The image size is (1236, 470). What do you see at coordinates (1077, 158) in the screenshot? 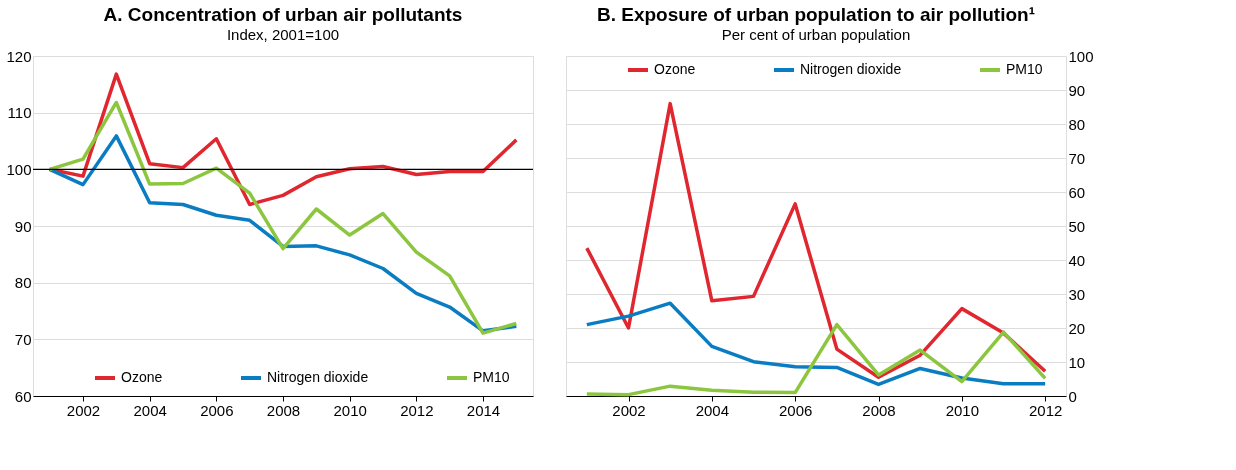
I see `y2-tick-label: 70` at bounding box center [1077, 158].